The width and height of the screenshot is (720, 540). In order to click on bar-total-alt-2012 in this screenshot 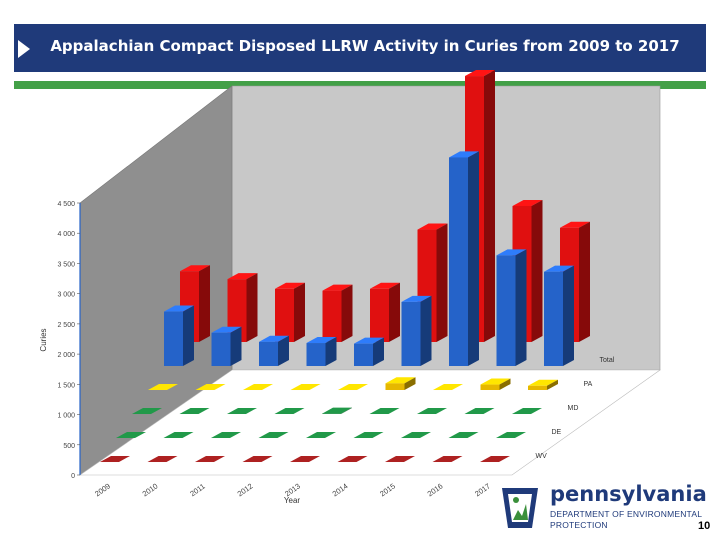, I will do `click(337, 313)`.